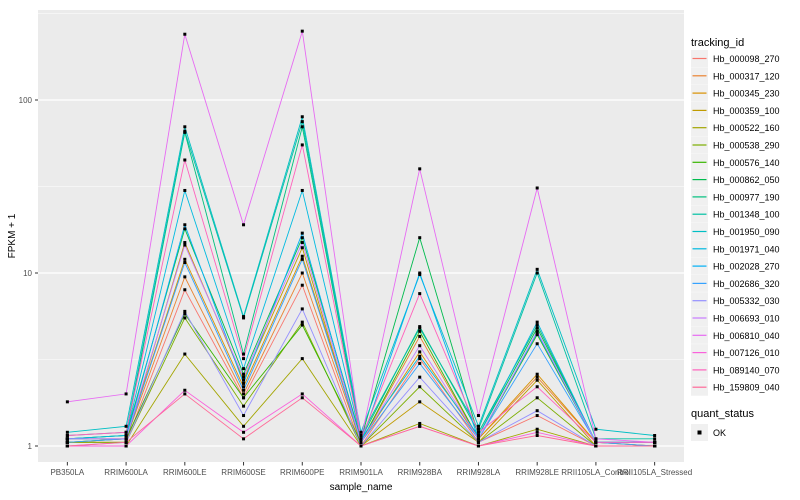  Describe the element at coordinates (12, 235) in the screenshot. I see `y-axis-title: FPKM + 1` at that location.